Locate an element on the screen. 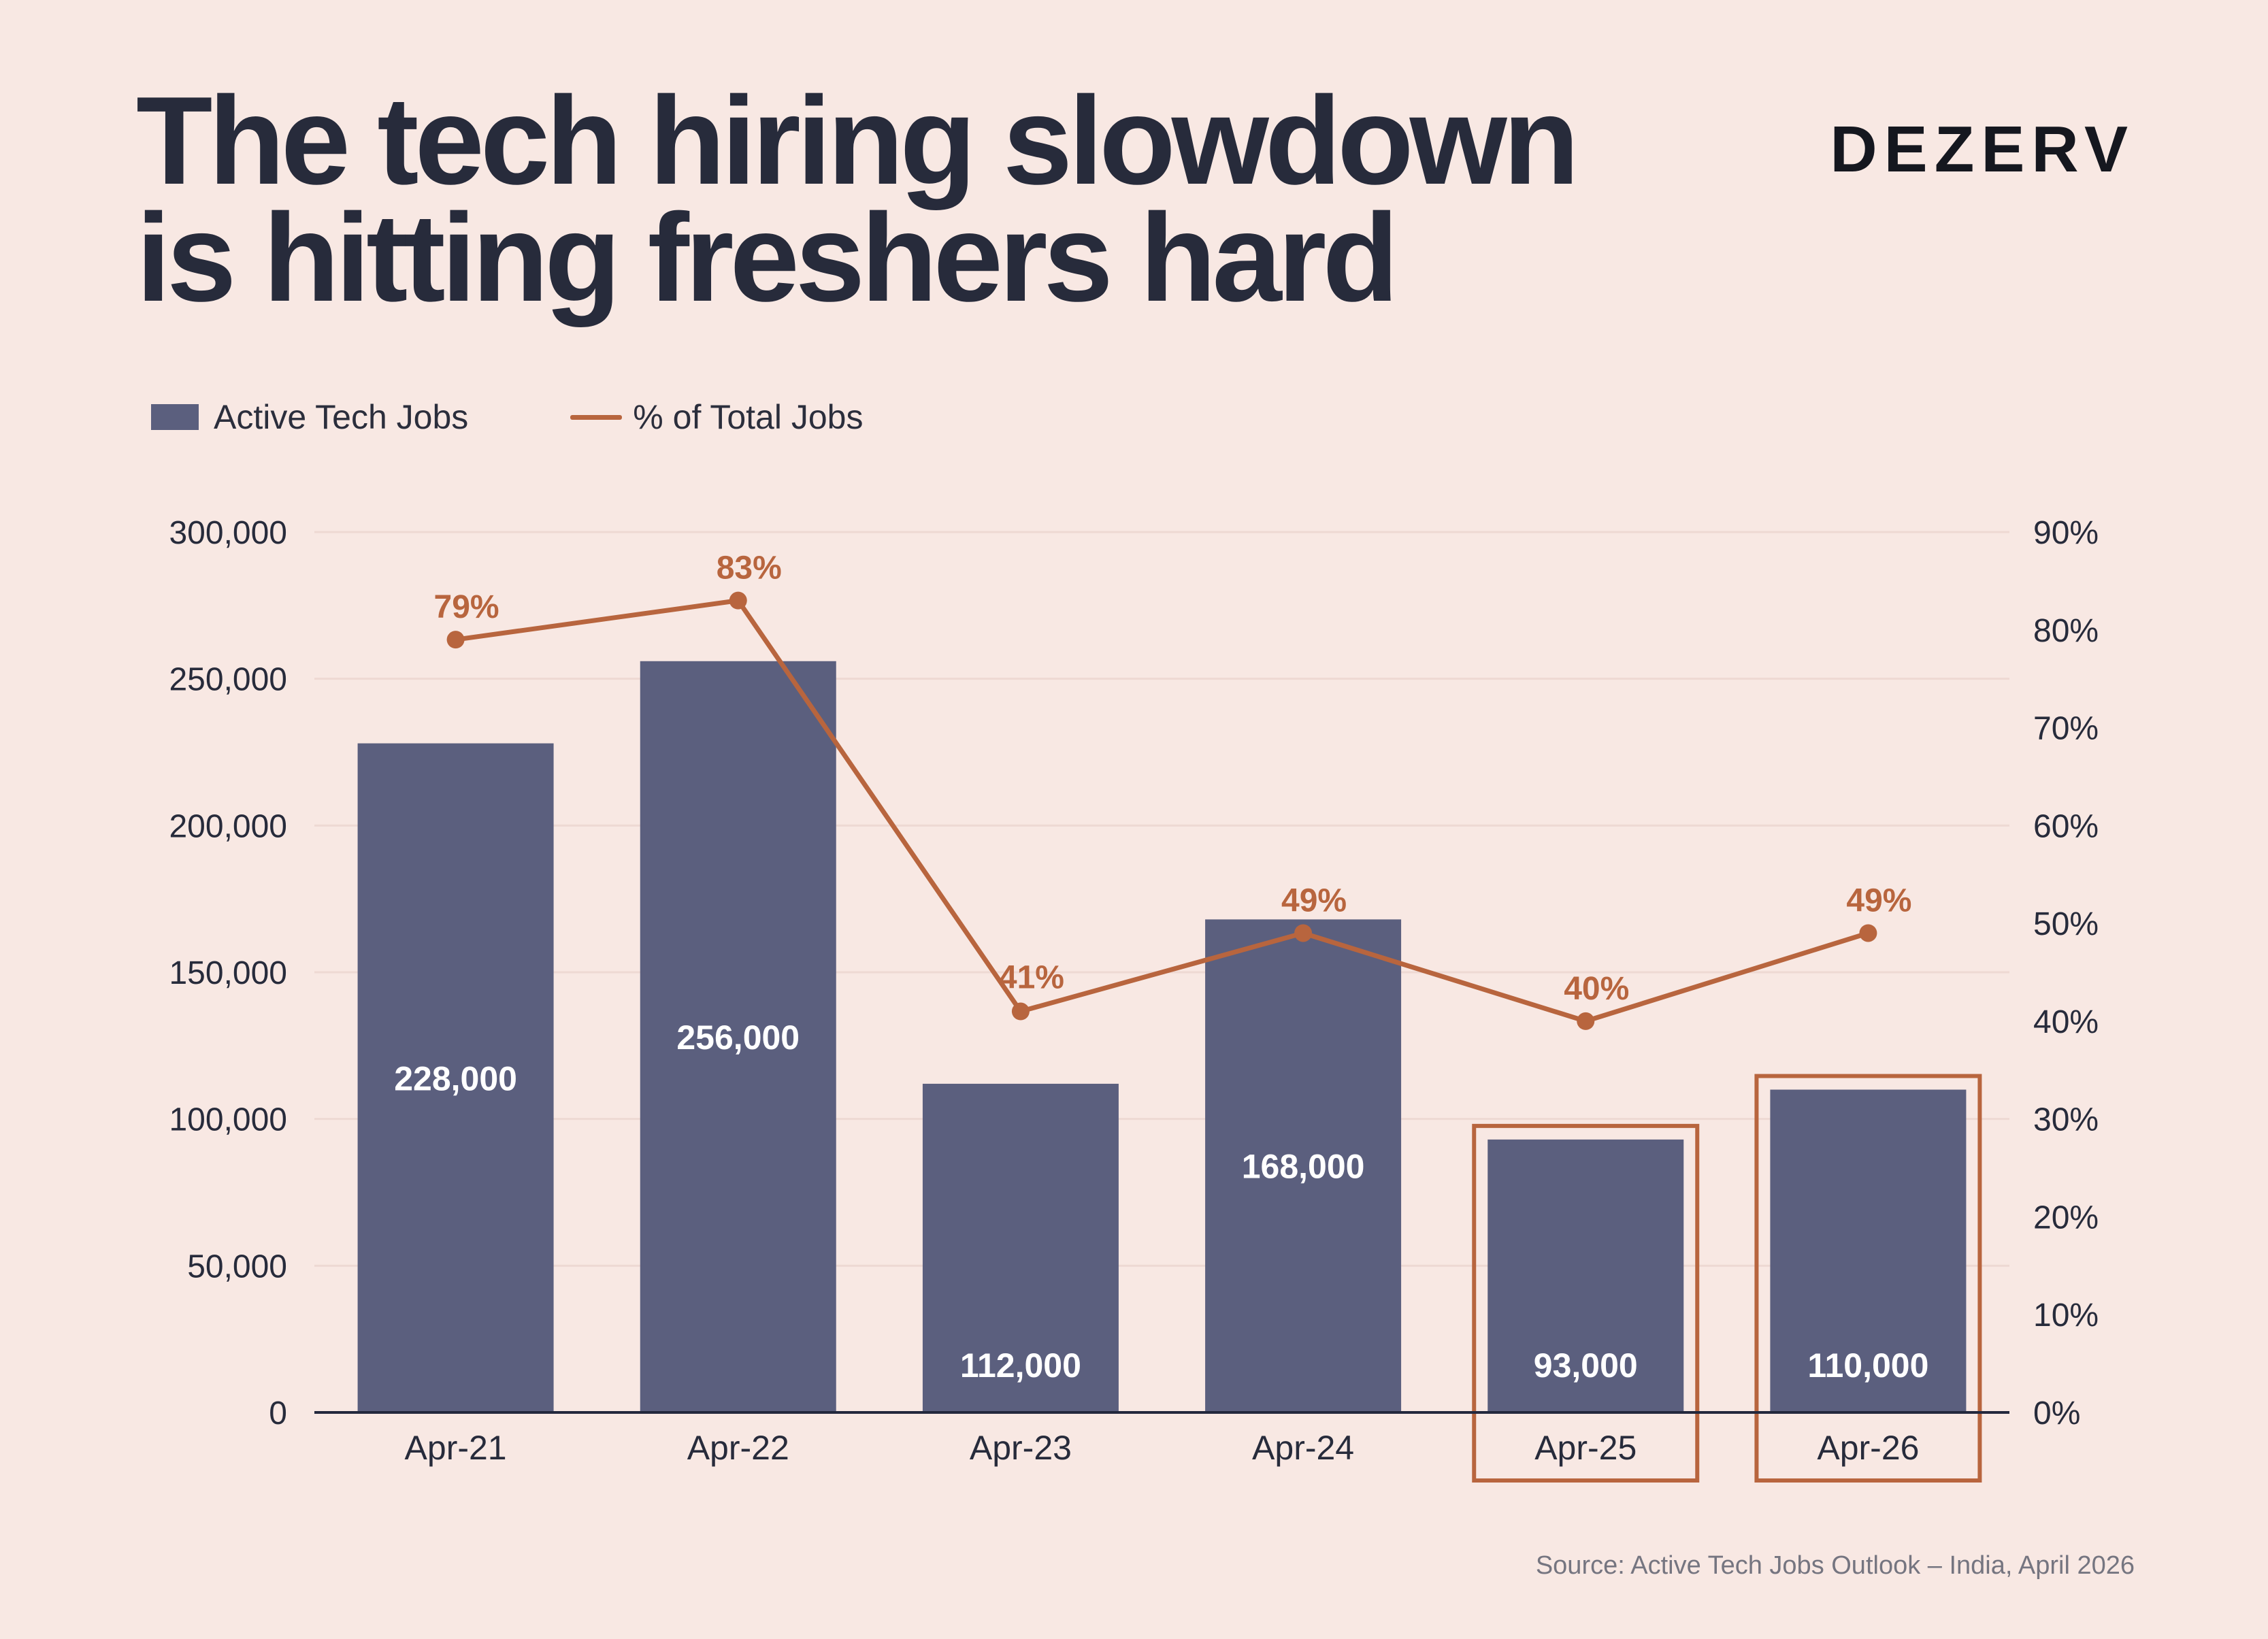 The image size is (2268, 1639). percent-label: 83% is located at coordinates (749, 568).